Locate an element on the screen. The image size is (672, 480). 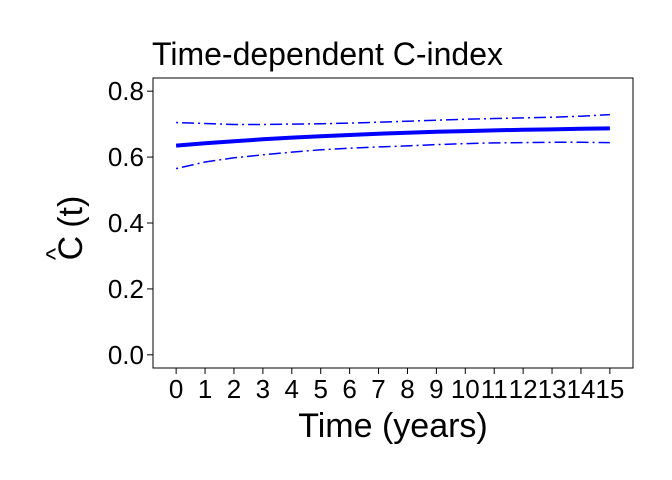
series-lower-line is located at coordinates (392, 155).